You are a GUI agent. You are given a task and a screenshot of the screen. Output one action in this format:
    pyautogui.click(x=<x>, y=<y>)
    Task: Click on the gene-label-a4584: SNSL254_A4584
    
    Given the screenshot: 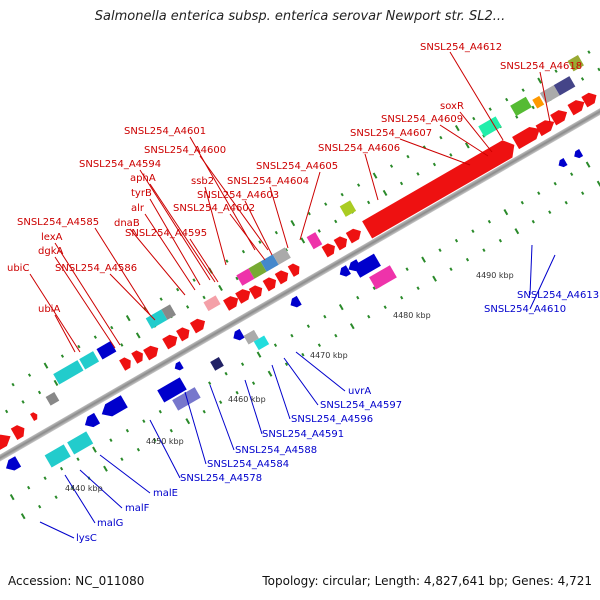 What is the action you would take?
    pyautogui.click(x=248, y=464)
    